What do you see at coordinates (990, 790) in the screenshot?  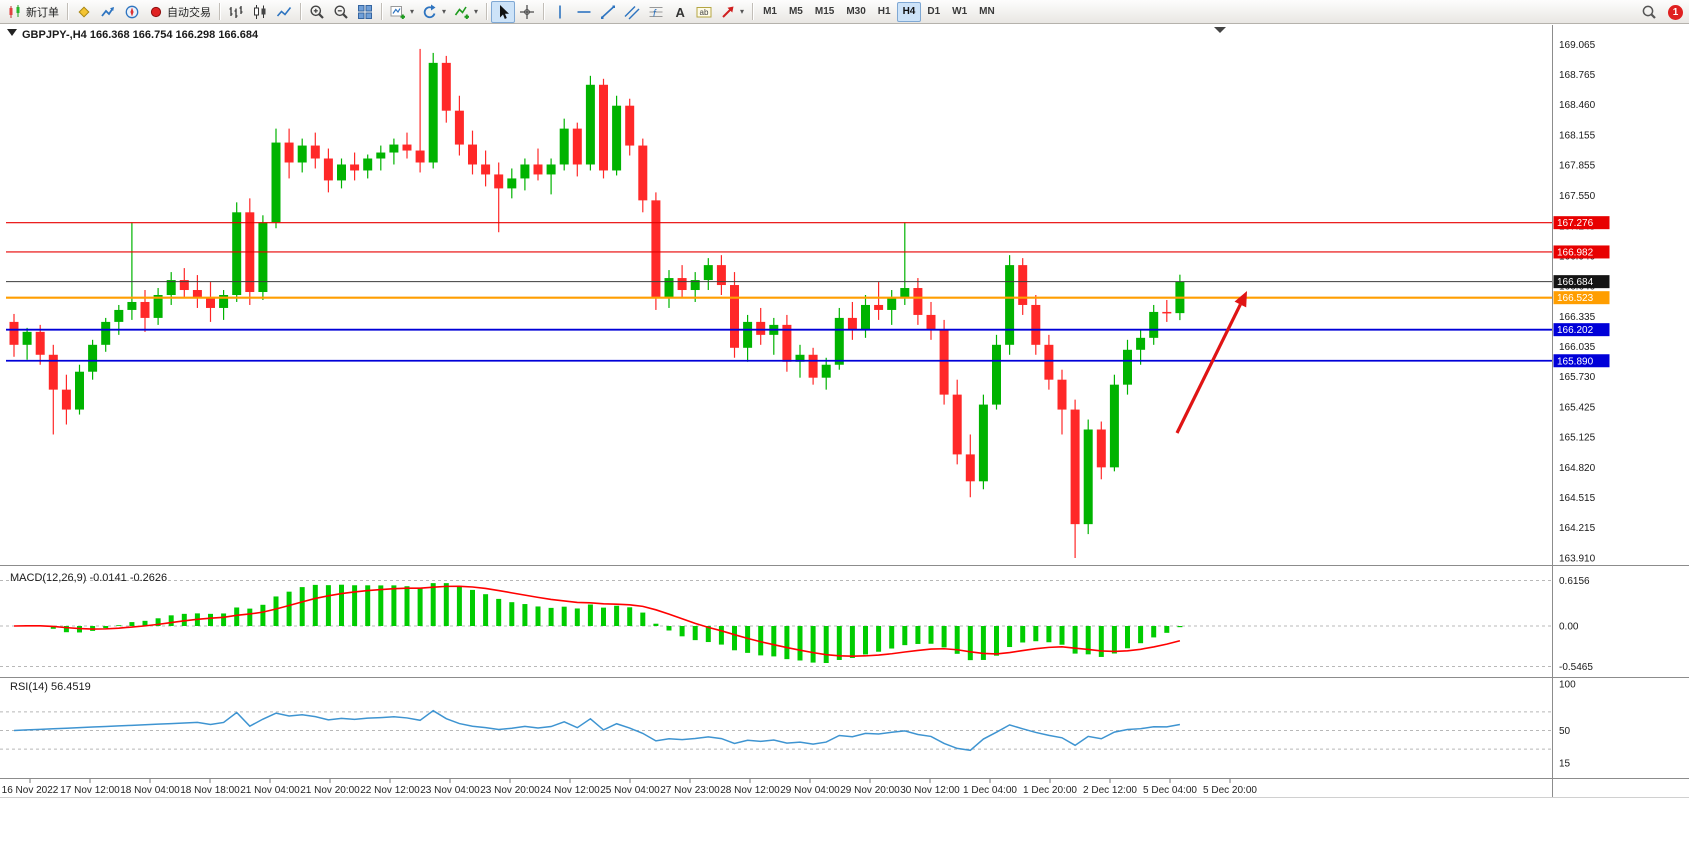 I see `time-axis-label: 1 Dec 04:00` at bounding box center [990, 790].